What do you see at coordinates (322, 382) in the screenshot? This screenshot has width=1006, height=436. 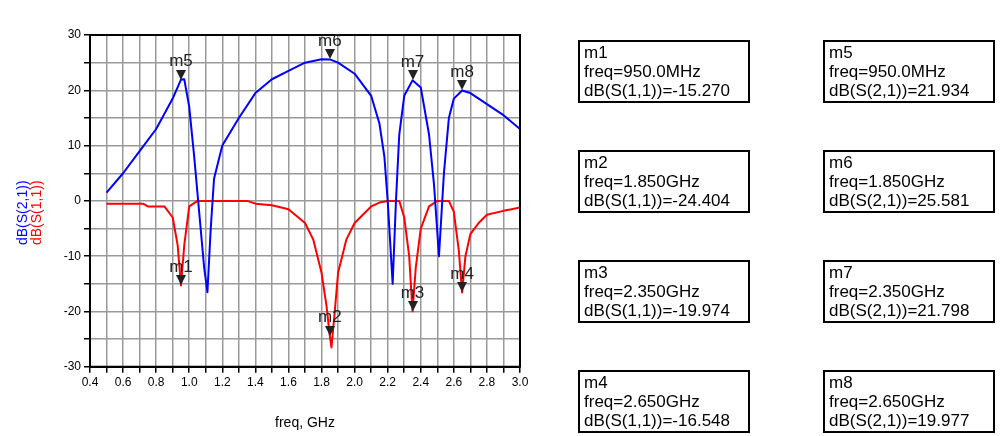 I see `x-tick-label: 1.8` at bounding box center [322, 382].